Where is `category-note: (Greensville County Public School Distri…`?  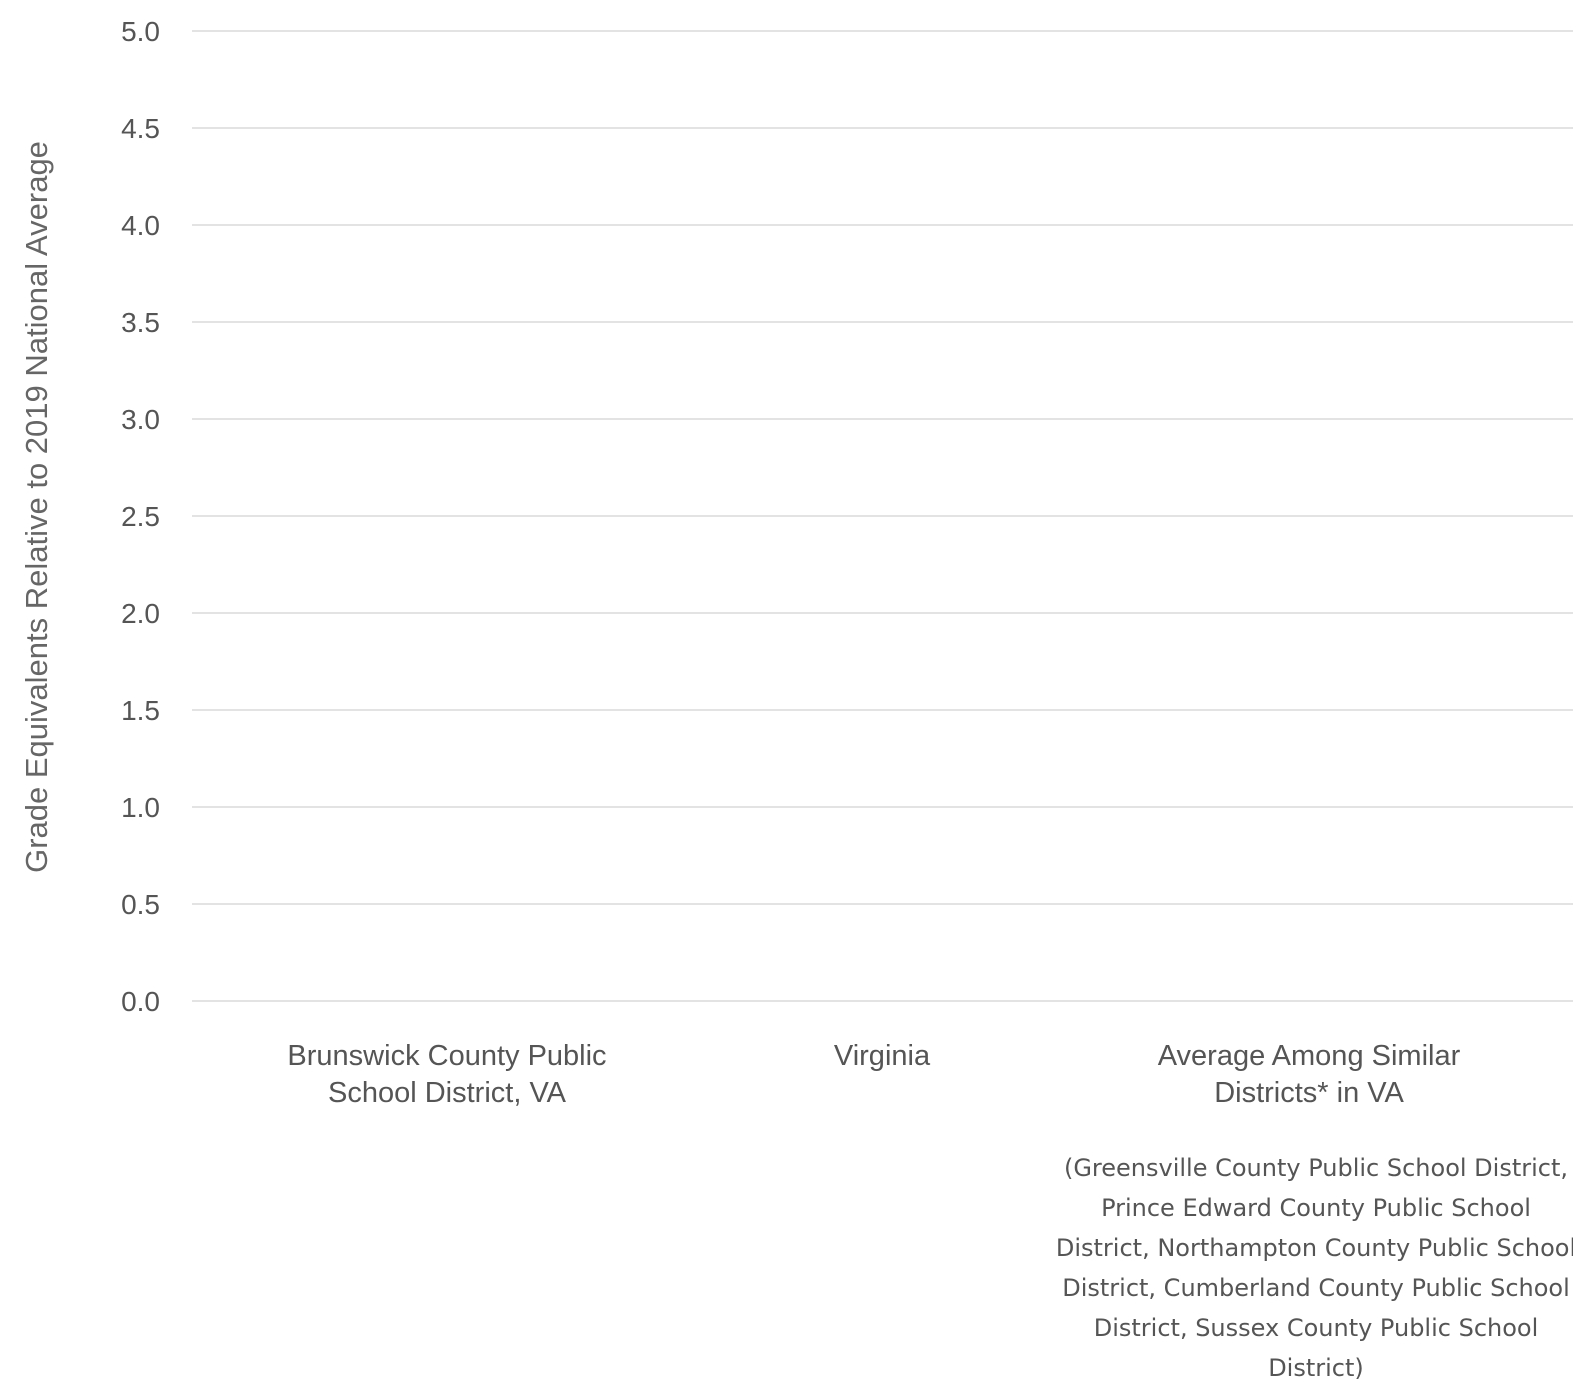 category-note: (Greensville County Public School Distri… is located at coordinates (1314, 1268).